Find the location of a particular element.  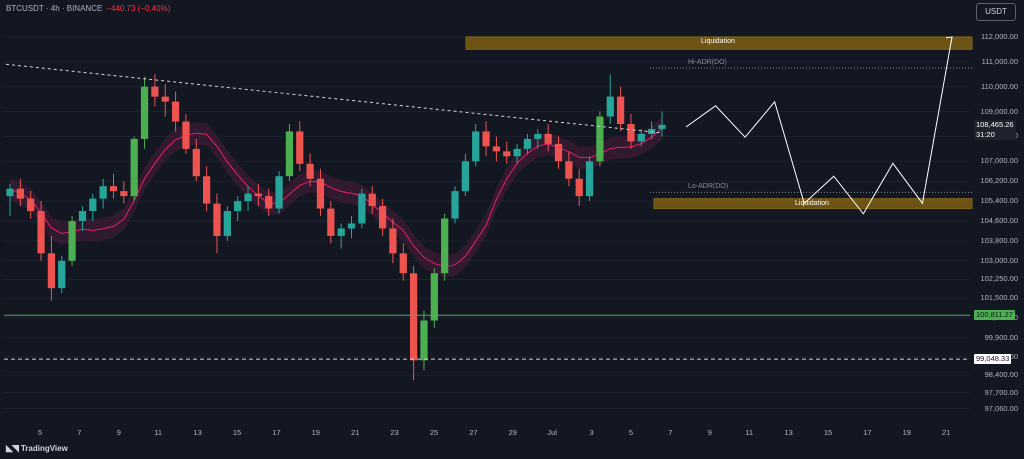

price-tick: 104,600.00 is located at coordinates (999, 220).